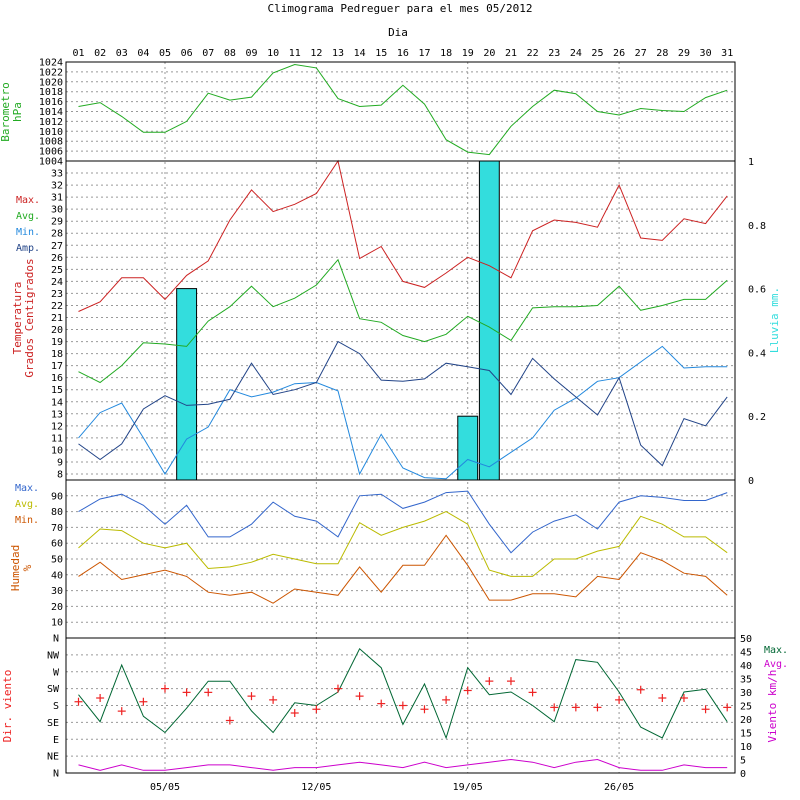  Describe the element at coordinates (57, 528) in the screenshot. I see `humidity-tick-label: 70` at that location.